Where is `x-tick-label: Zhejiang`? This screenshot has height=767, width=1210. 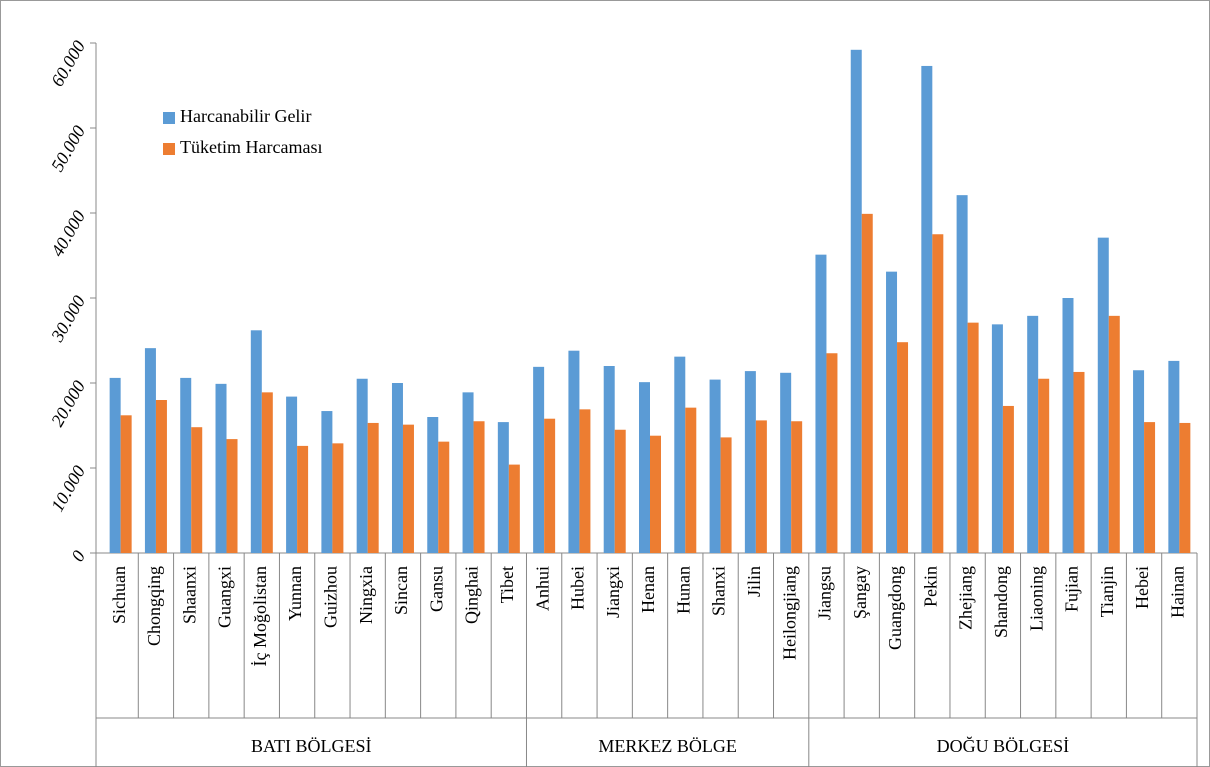 x-tick-label: Zhejiang is located at coordinates (966, 598).